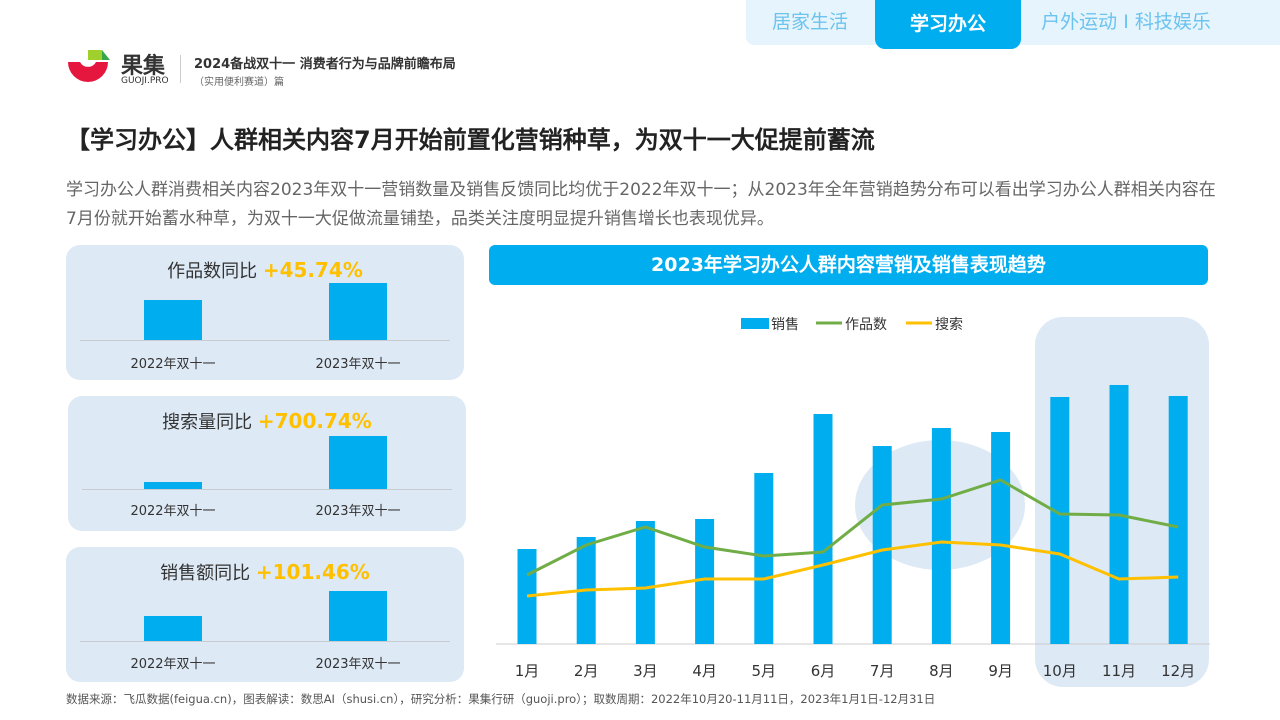 This screenshot has height=720, width=1280. I want to click on x-tick-label: 6月, so click(823, 671).